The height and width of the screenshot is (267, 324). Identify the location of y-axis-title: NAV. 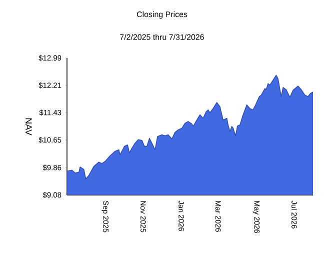
(29, 127).